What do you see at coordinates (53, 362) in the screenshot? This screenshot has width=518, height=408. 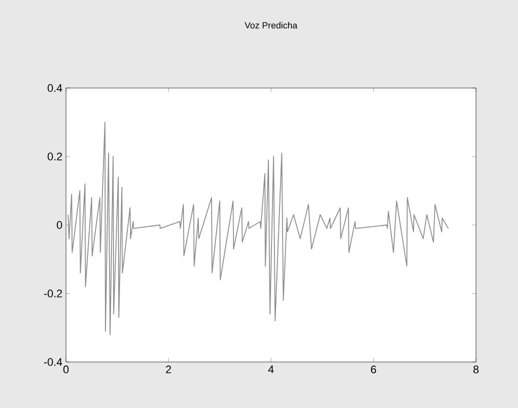 I see `y-tick-label: -0.4` at bounding box center [53, 362].